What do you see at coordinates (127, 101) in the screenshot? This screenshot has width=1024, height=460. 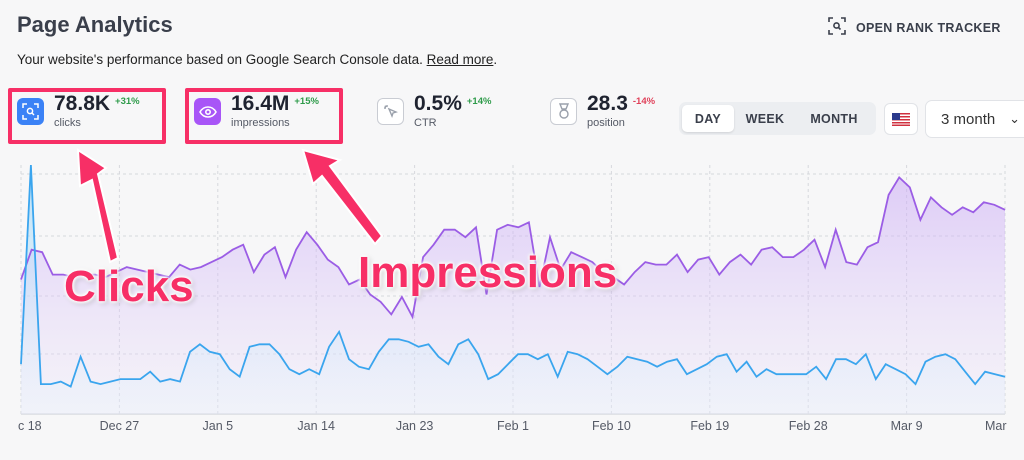 I see `clicks-delta: +31%` at bounding box center [127, 101].